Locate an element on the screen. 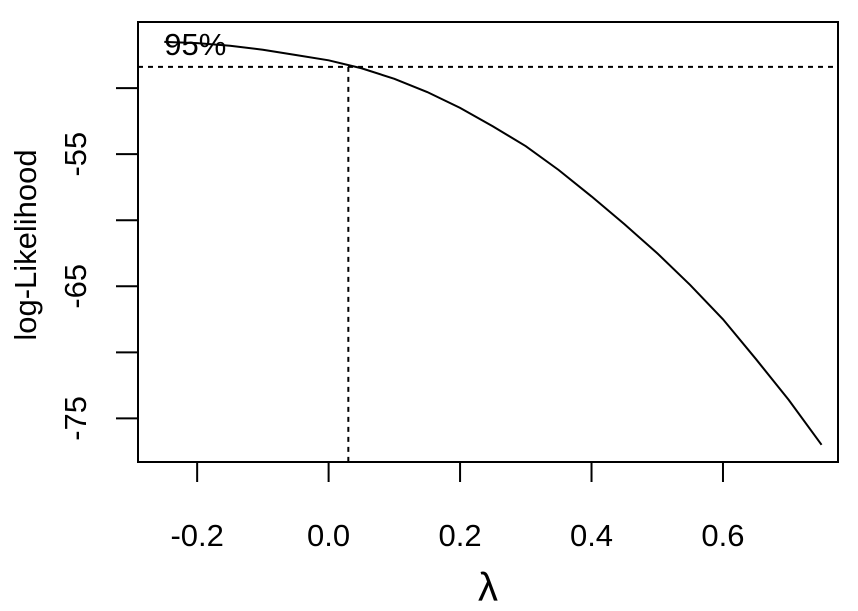  x-tick-label: 0.4 is located at coordinates (591, 535).